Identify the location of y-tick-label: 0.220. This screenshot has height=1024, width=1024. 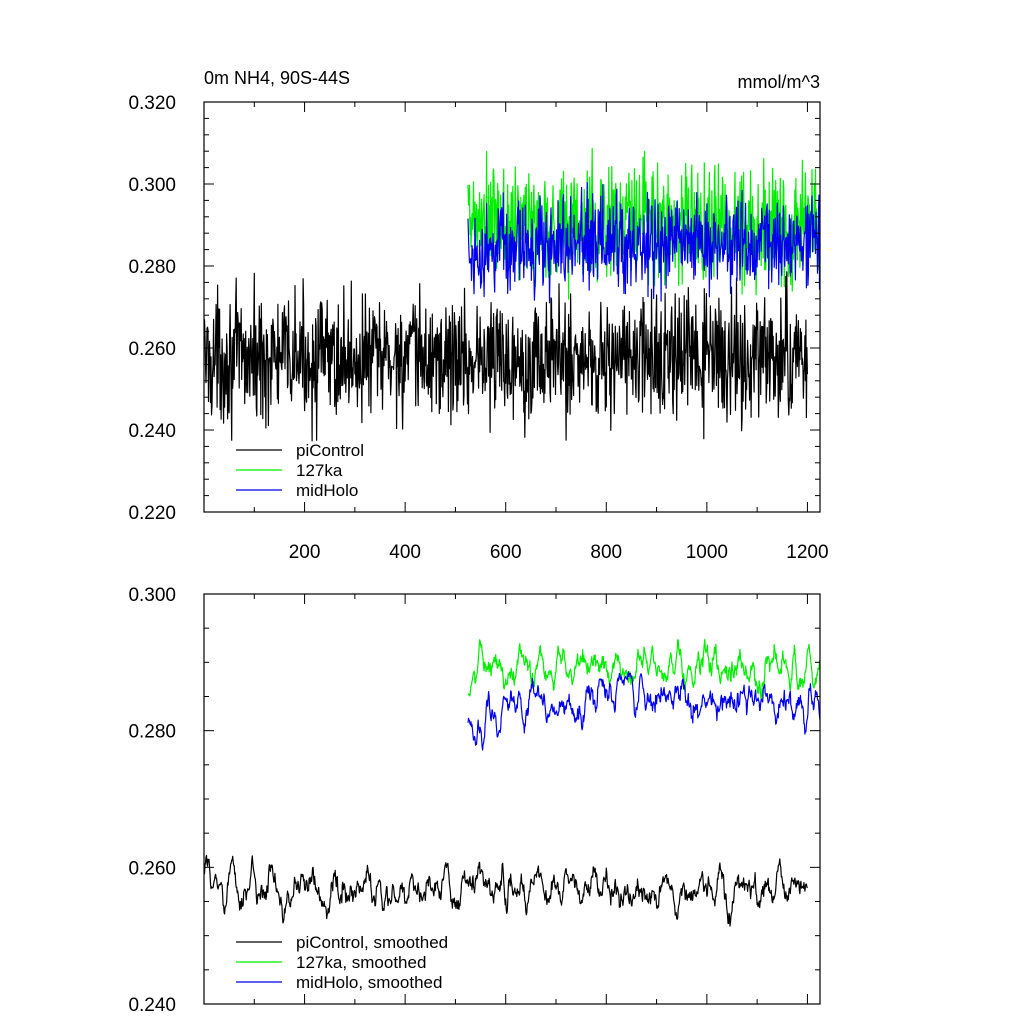
(152, 513).